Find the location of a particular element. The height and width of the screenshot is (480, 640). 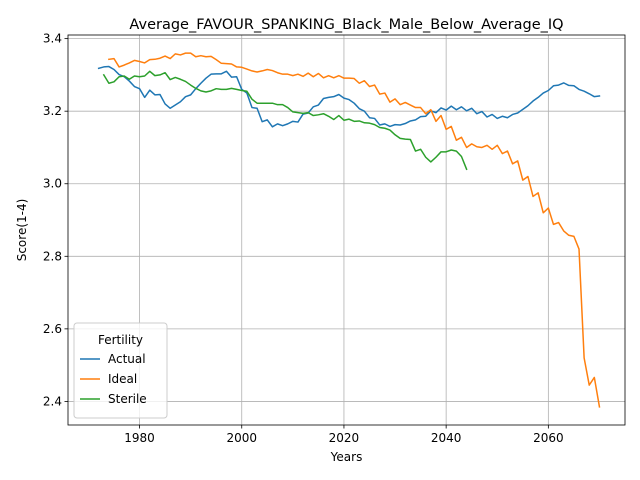

legend: Fertility Actual Ideal Sterile is located at coordinates (120, 370).